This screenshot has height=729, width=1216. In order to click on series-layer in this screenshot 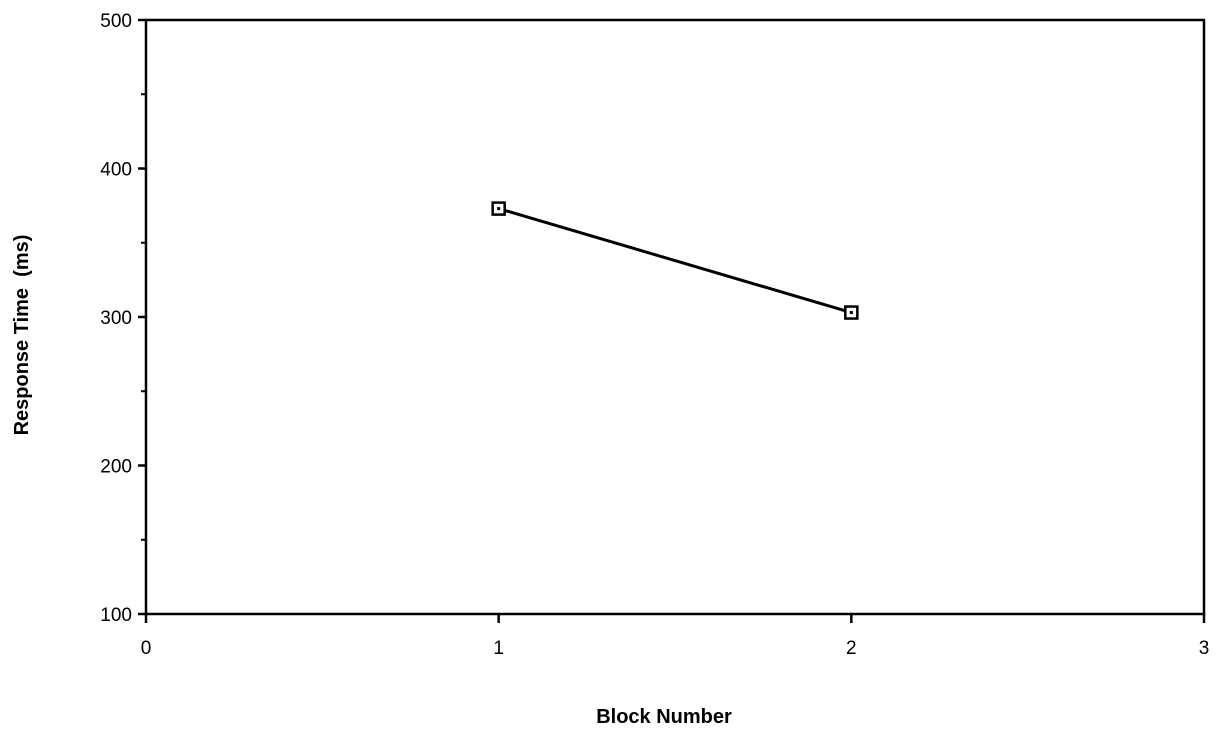, I will do `click(675, 260)`.